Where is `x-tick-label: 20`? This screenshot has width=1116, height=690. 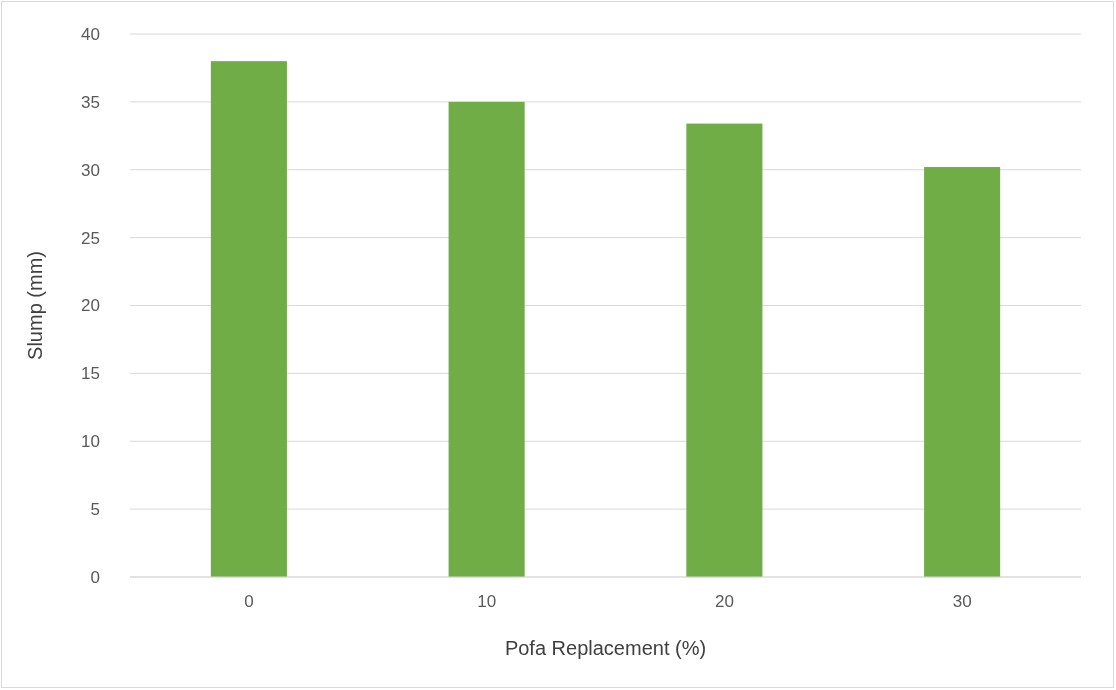 x-tick-label: 20 is located at coordinates (724, 602).